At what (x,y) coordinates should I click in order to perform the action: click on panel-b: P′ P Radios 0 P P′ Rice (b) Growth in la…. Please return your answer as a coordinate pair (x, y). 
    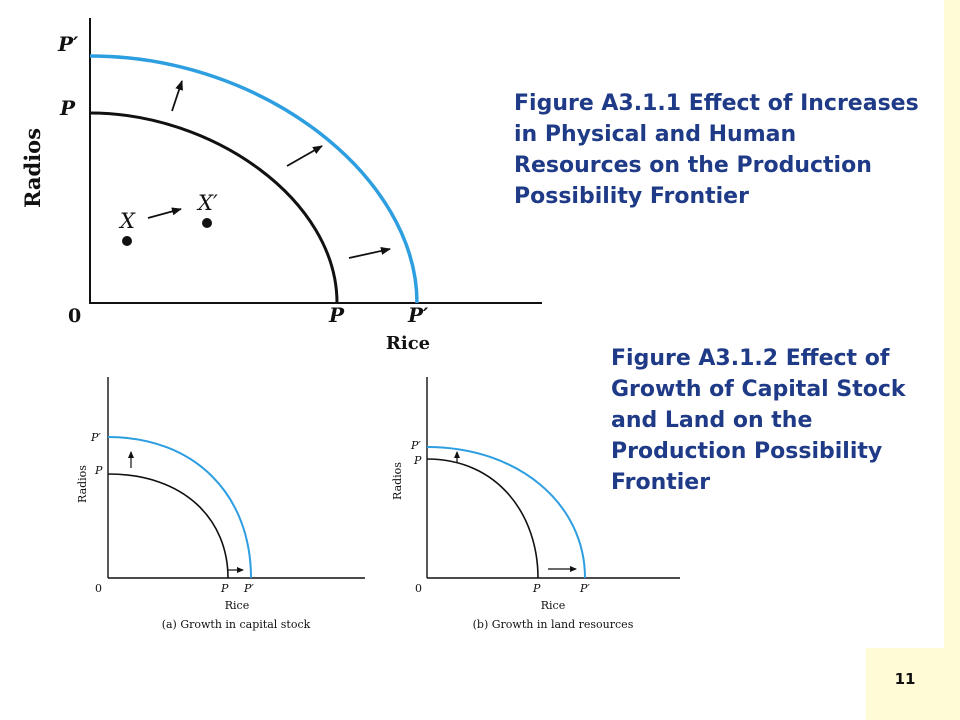
    Looking at the image, I should click on (535, 504).